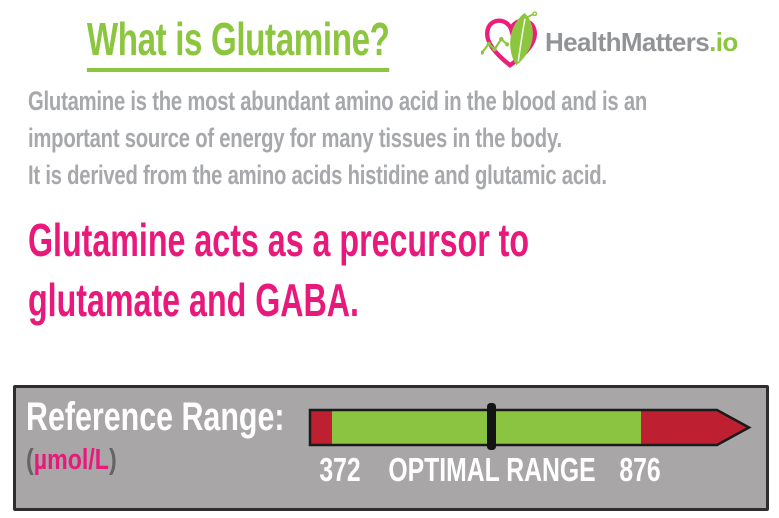 This screenshot has width=779, height=518. I want to click on gauge-bar, so click(530, 426).